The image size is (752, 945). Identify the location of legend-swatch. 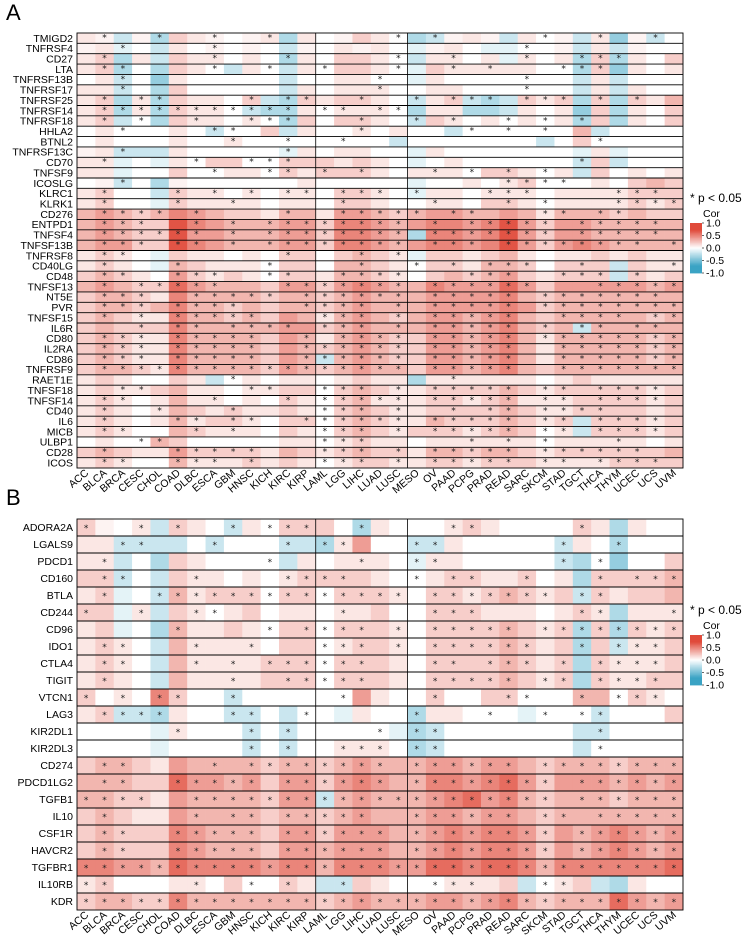
(696, 251).